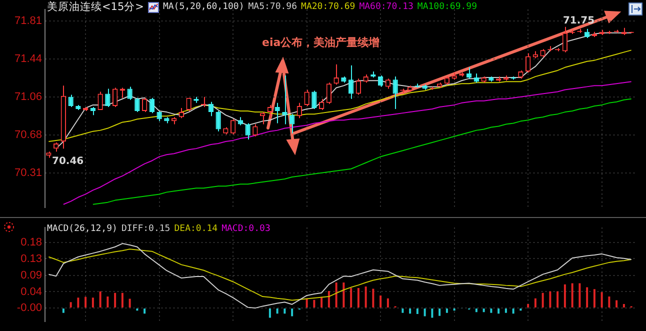 The height and width of the screenshot is (331, 646). What do you see at coordinates (29, 308) in the screenshot?
I see `y-tick-label: -0.00` at bounding box center [29, 308].